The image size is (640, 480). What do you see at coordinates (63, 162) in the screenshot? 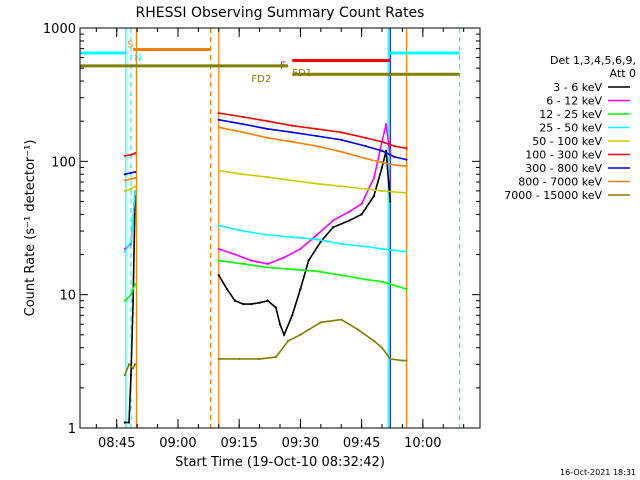
I see `y-tick-label-2: 100` at bounding box center [63, 162].